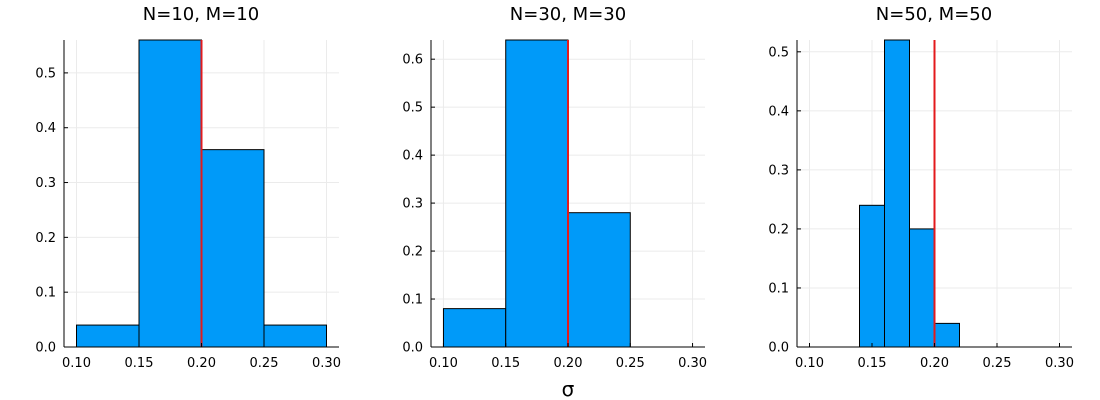  I want to click on panel-title: N=10, M=10, so click(201, 14).